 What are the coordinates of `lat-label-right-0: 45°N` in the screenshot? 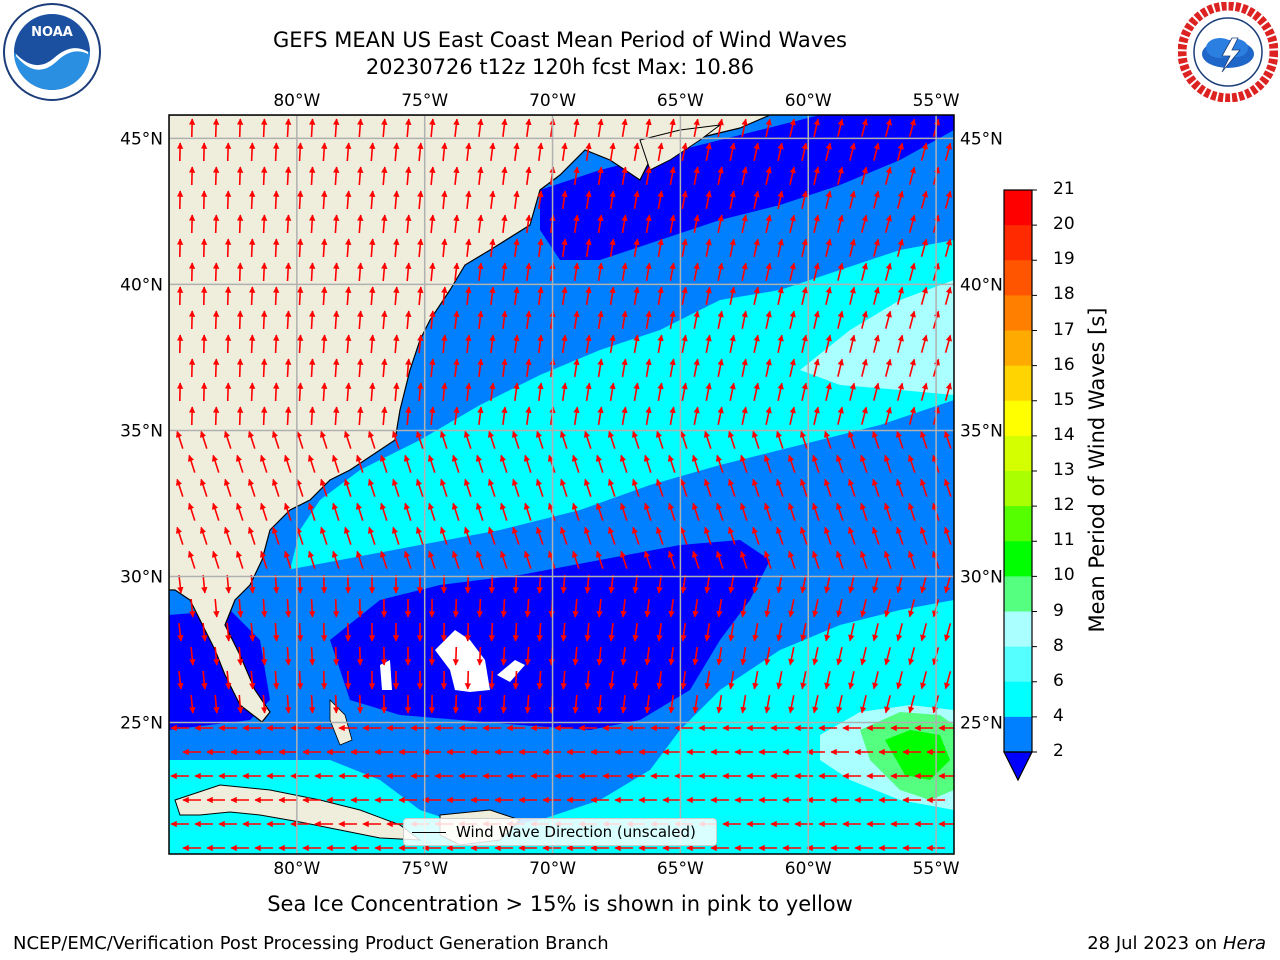 It's located at (981, 139).